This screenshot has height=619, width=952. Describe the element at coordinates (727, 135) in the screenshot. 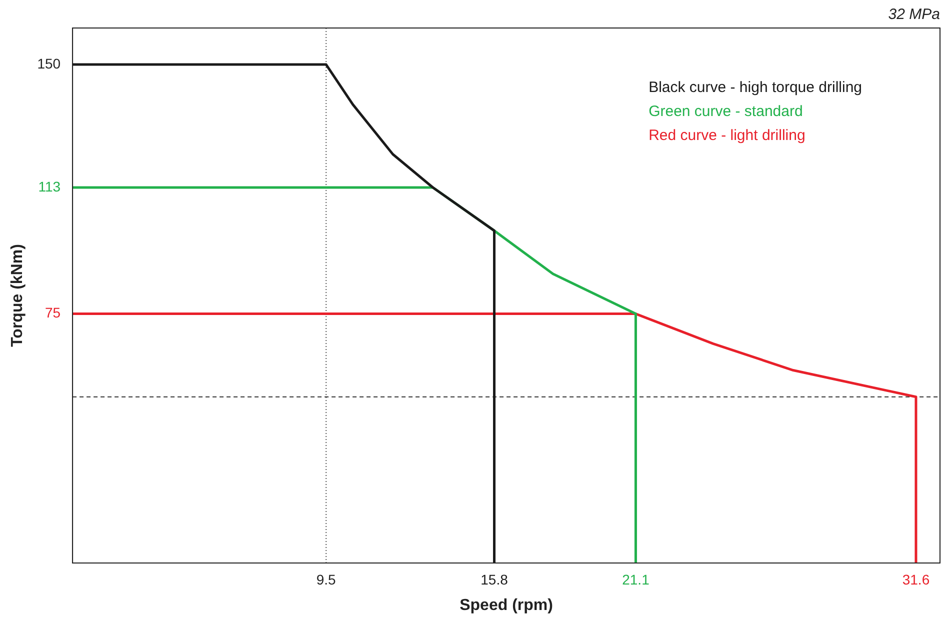

I see `text: Red curve - light drilling` at that location.